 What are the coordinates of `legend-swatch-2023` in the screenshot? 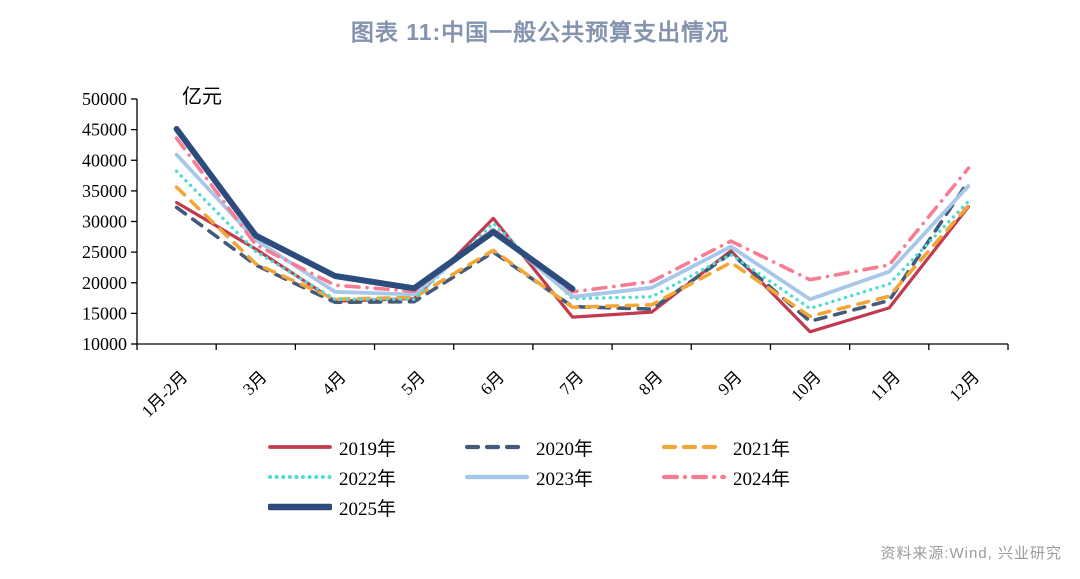 It's located at (497, 477).